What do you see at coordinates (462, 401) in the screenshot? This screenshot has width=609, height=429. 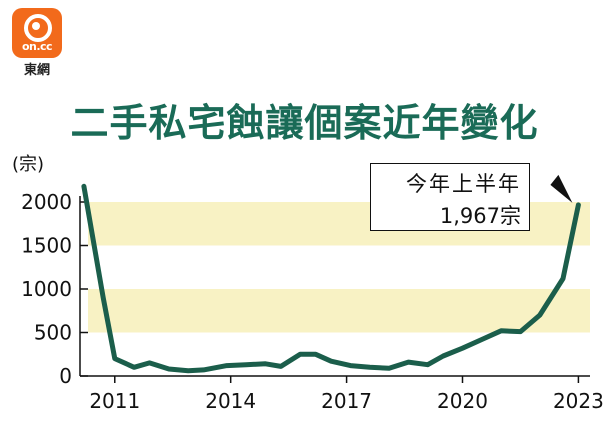 I see `x-tick-label-2020: 2020` at bounding box center [462, 401].